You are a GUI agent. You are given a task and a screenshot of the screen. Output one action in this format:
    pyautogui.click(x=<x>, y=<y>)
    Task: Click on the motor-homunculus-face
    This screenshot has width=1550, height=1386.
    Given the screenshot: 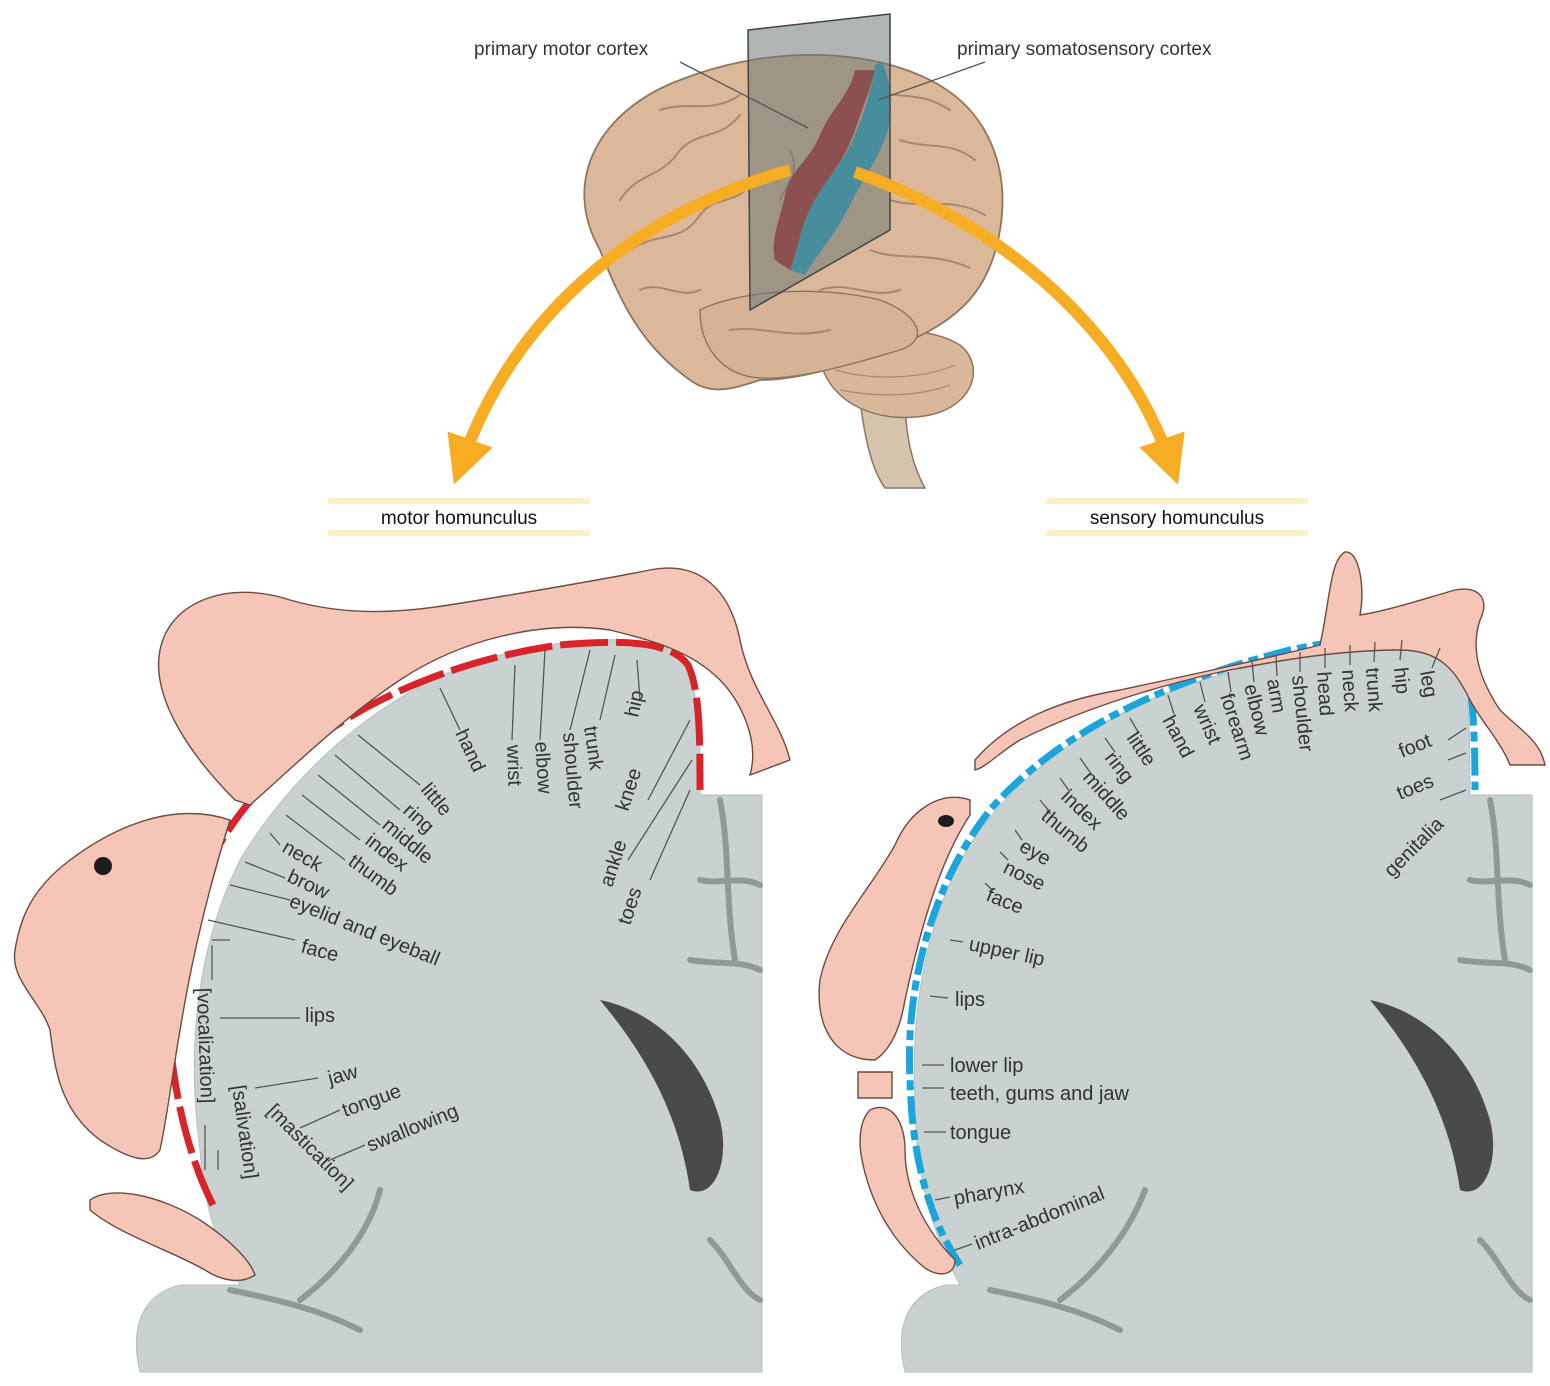 What is the action you would take?
    pyautogui.click(x=122, y=986)
    